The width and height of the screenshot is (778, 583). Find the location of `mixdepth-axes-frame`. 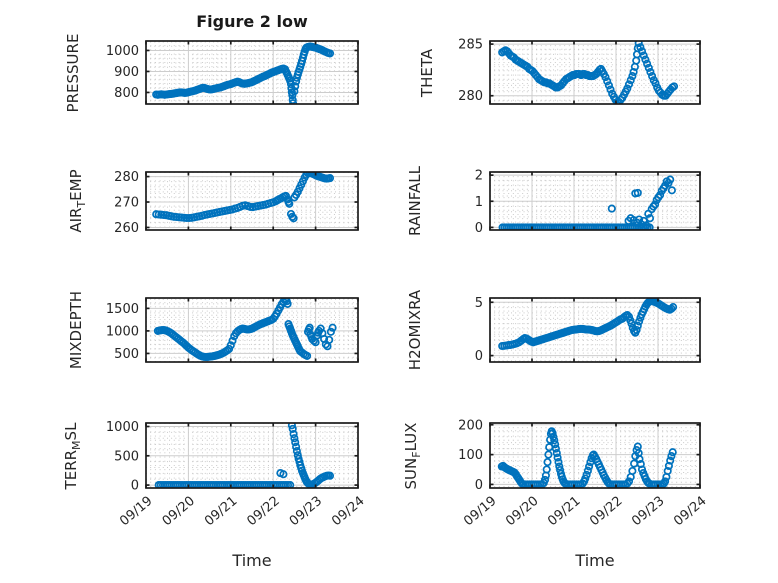

mixdepth-axes-frame is located at coordinates (252, 330).